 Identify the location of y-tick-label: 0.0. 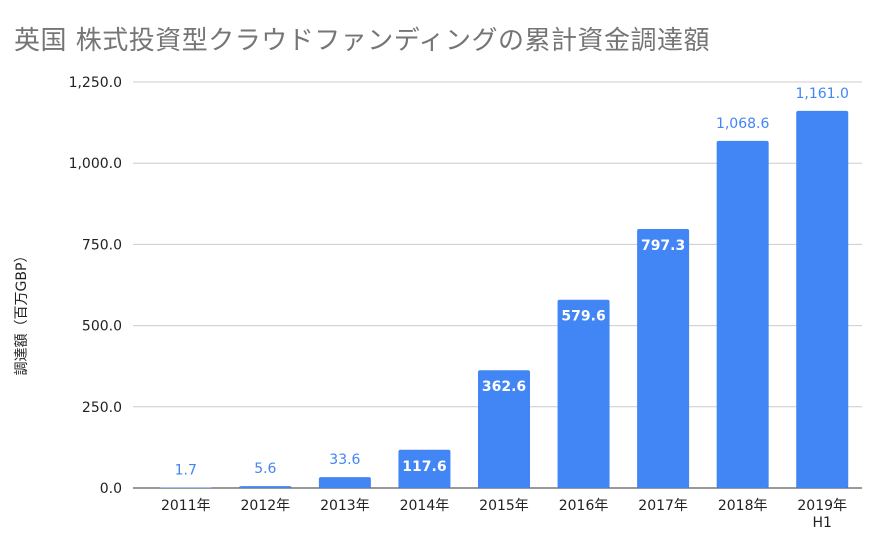
(111, 489).